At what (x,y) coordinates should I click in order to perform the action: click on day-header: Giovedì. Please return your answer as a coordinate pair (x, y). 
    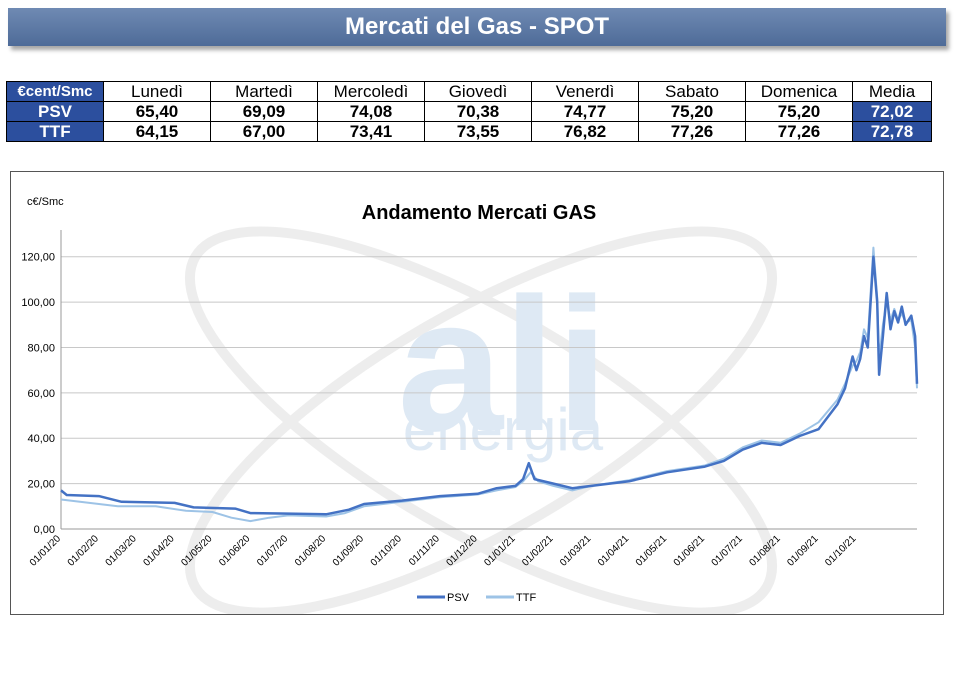
    Looking at the image, I should click on (478, 91).